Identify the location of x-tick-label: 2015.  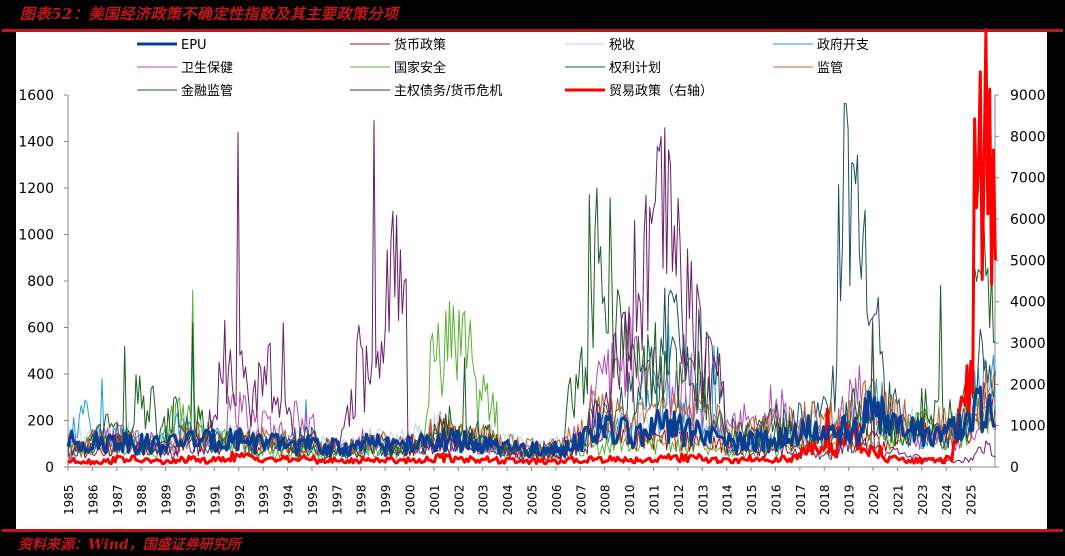
(752, 499).